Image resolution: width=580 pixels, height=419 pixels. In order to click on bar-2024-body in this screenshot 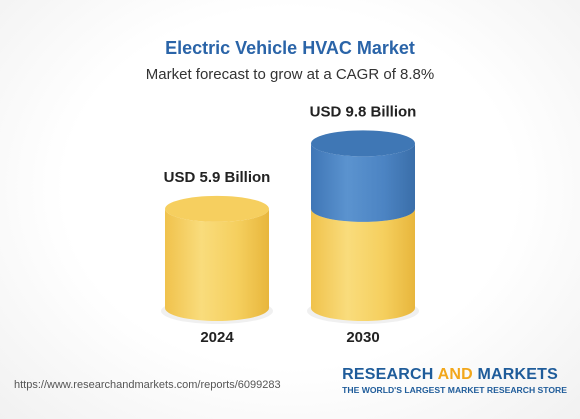, I will do `click(217, 264)`.